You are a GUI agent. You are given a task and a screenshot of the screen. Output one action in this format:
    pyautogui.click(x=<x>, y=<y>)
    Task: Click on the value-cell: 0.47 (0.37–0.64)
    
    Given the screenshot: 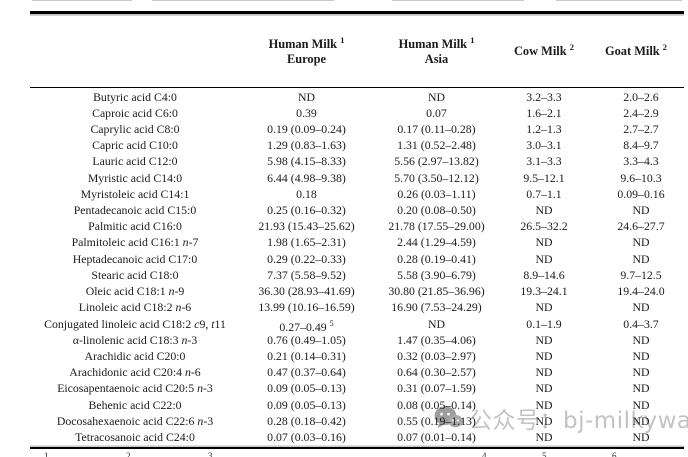 What is the action you would take?
    pyautogui.click(x=306, y=372)
    